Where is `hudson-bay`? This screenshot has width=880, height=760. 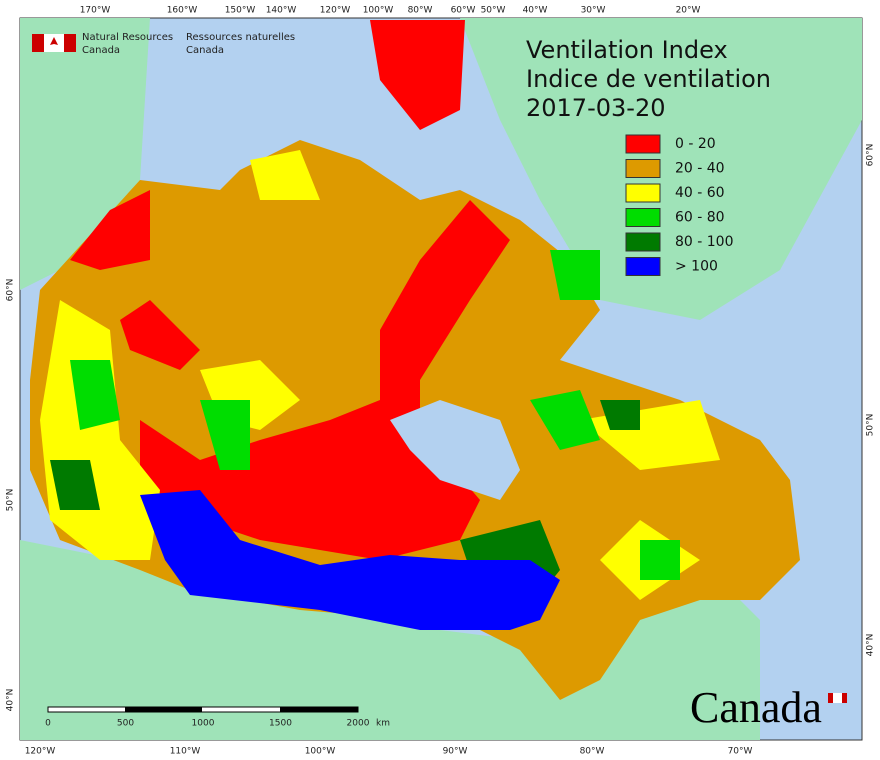
hudson-bay is located at coordinates (455, 450).